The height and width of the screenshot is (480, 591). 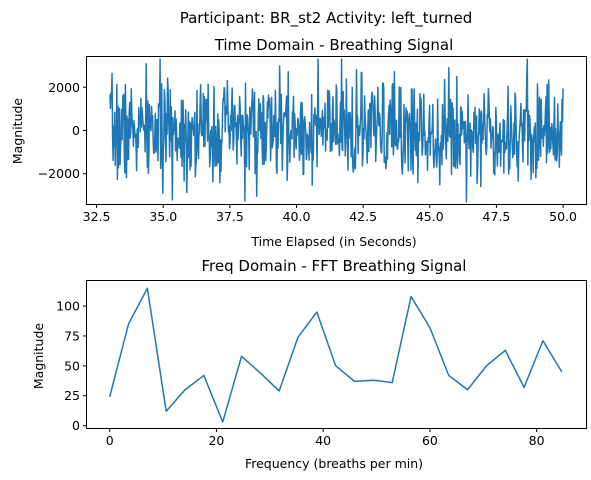 What do you see at coordinates (430, 216) in the screenshot?
I see `time-domain-x-tick-label: 45.0` at bounding box center [430, 216].